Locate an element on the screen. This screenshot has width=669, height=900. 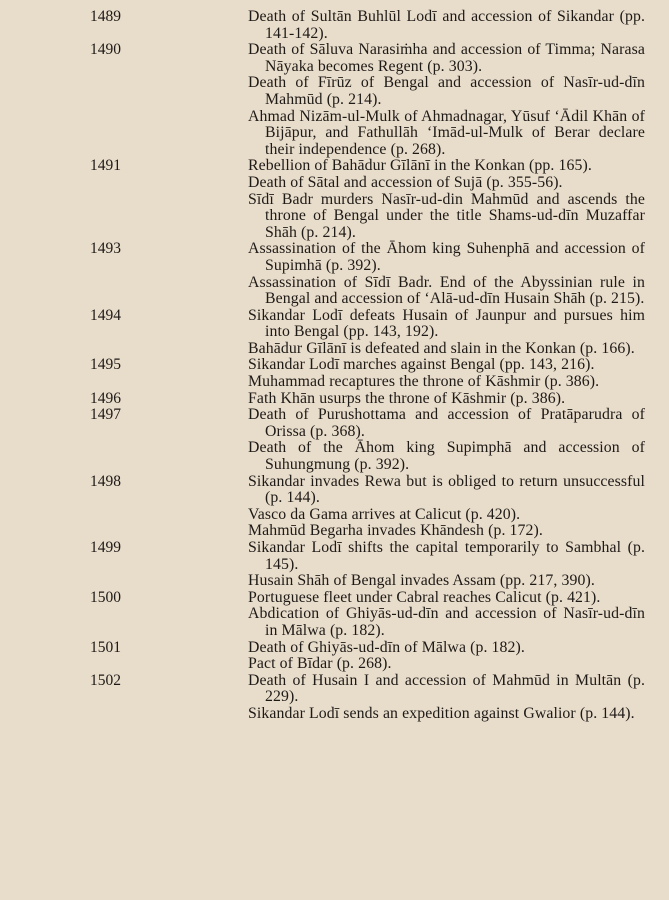
entry-year: 1499 is located at coordinates (105, 547).